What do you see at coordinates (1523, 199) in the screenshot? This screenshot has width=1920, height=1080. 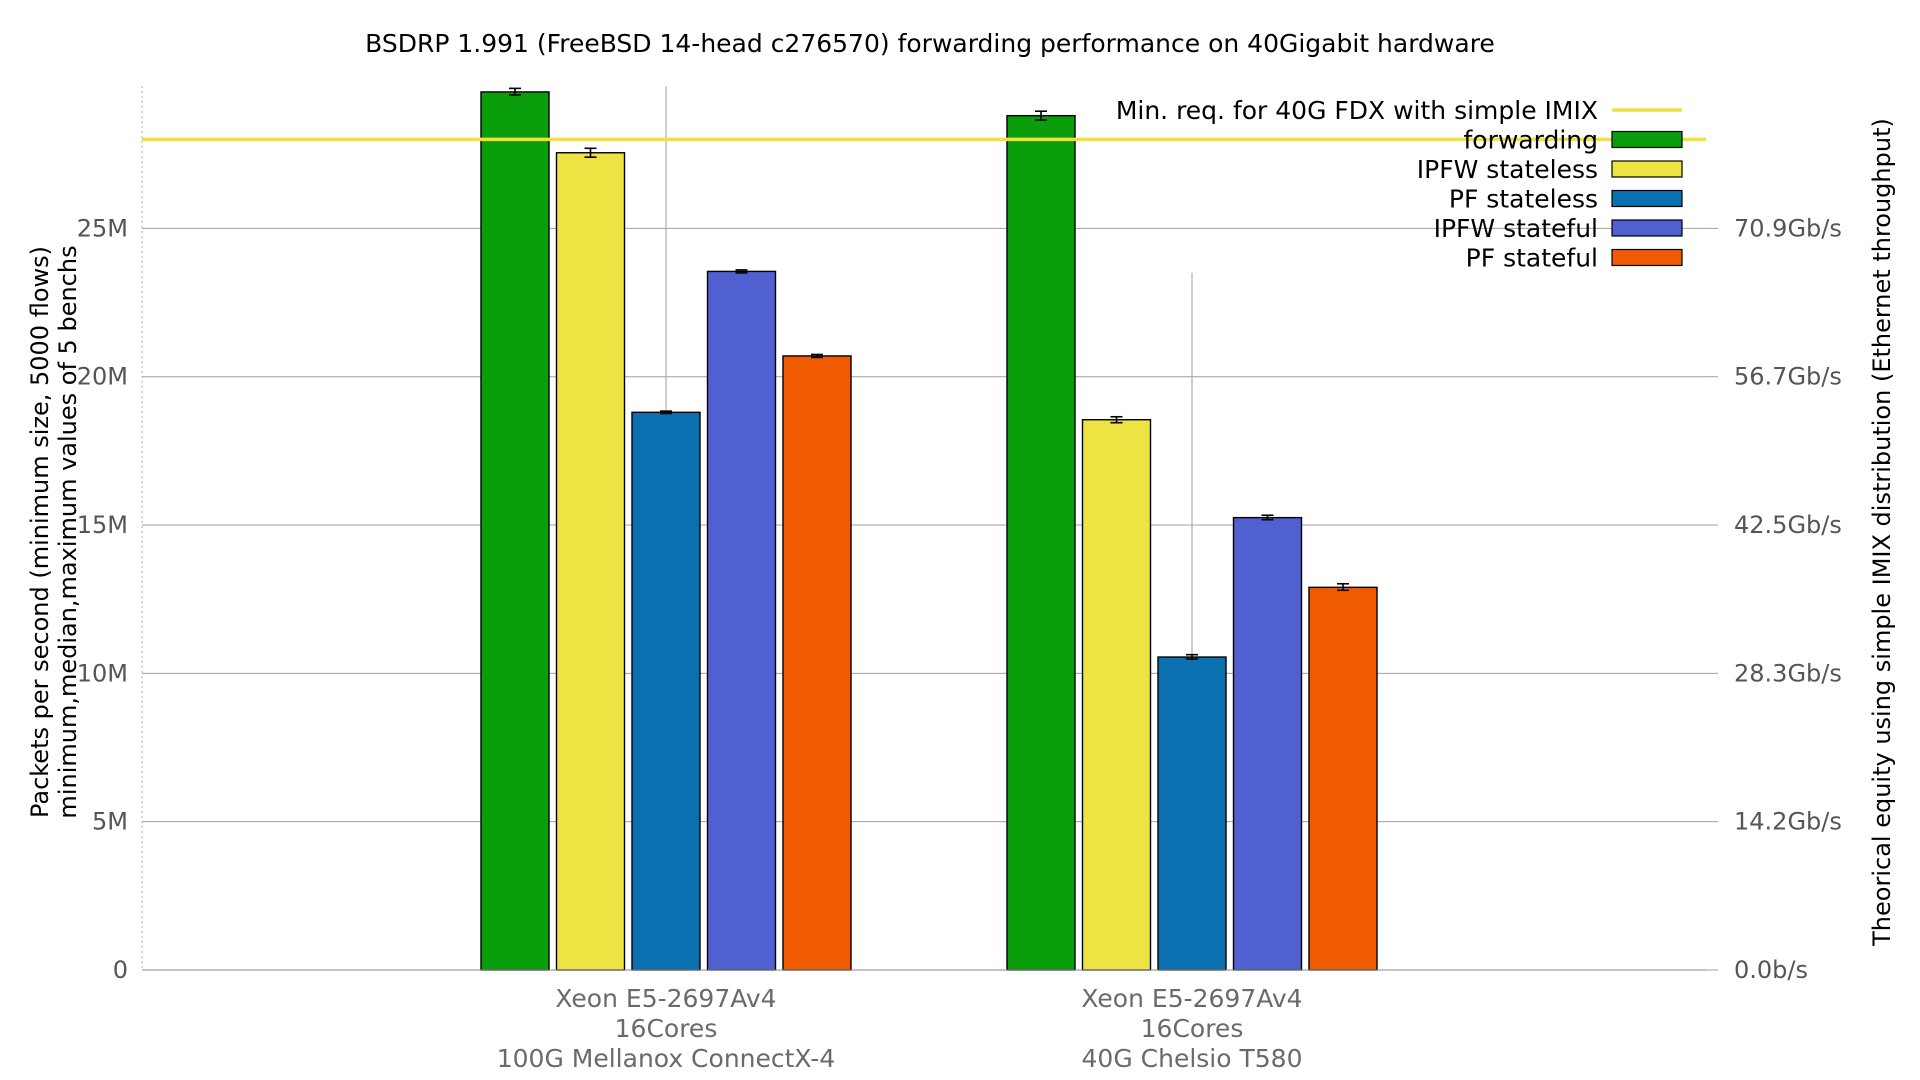 I see `legend-label-pf-stateless: PF stateless` at bounding box center [1523, 199].